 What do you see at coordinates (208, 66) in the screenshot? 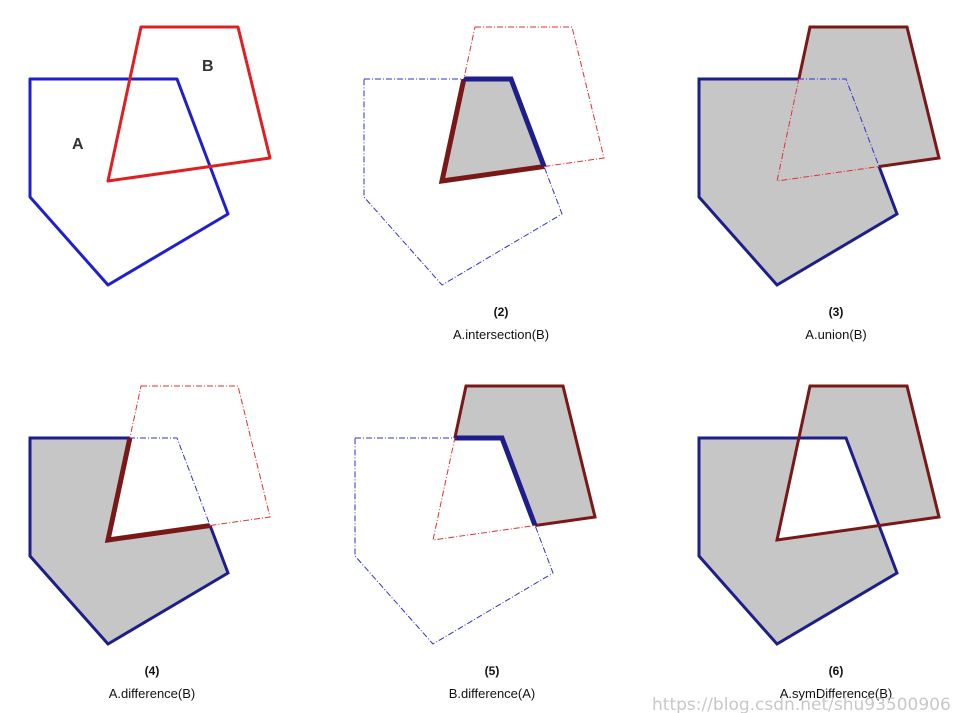
I see `label-b: B` at bounding box center [208, 66].